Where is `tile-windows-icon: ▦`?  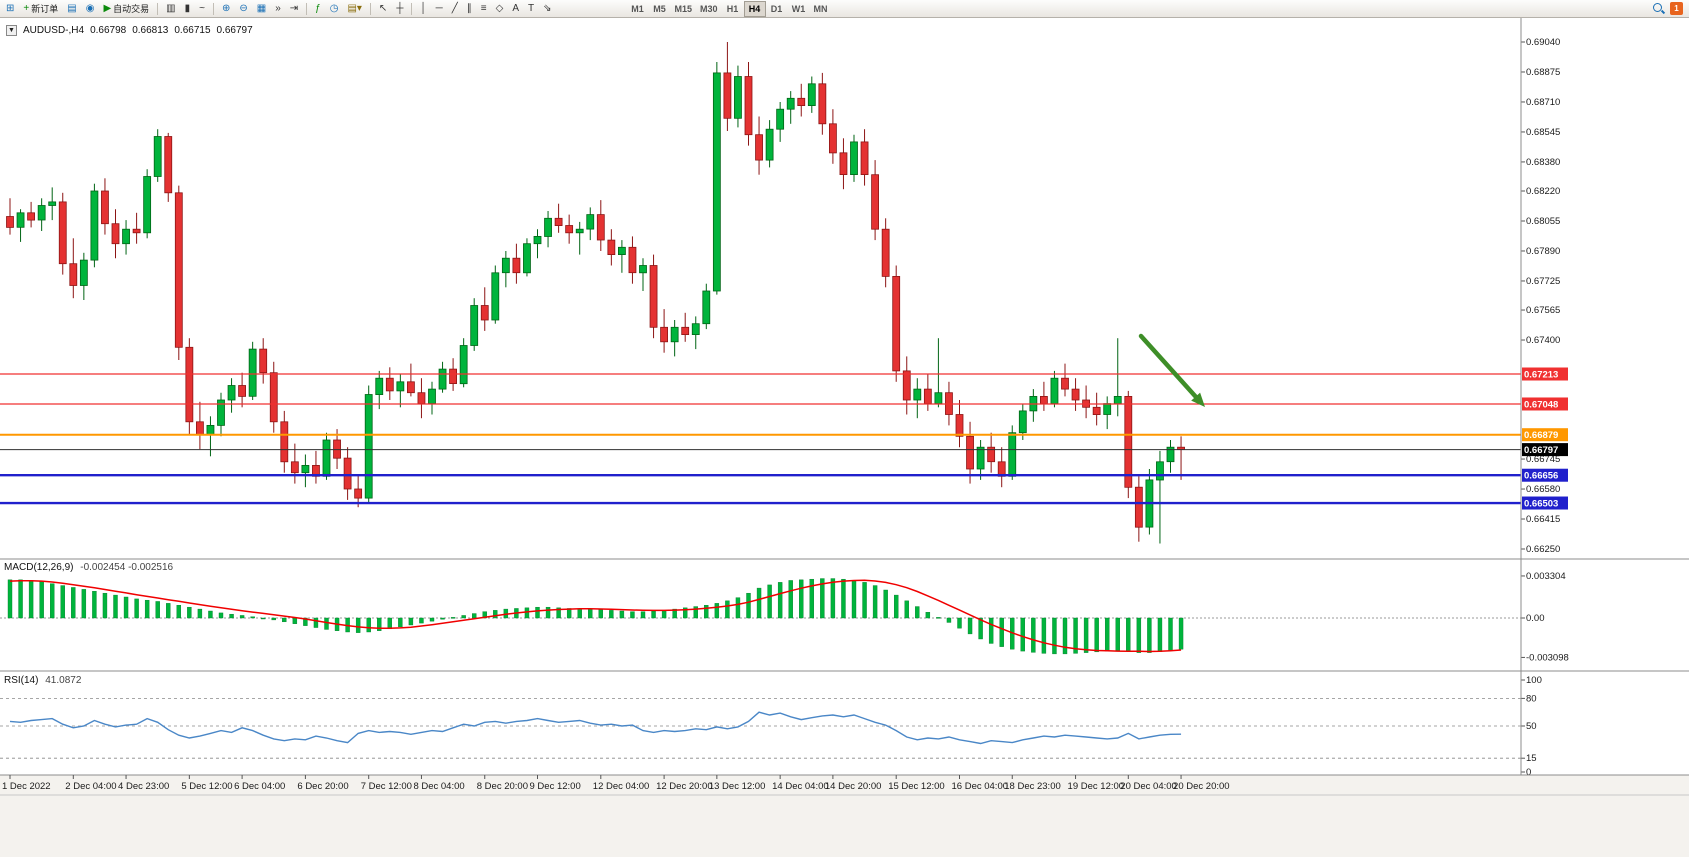
tile-windows-icon: ▦ is located at coordinates (261, 8).